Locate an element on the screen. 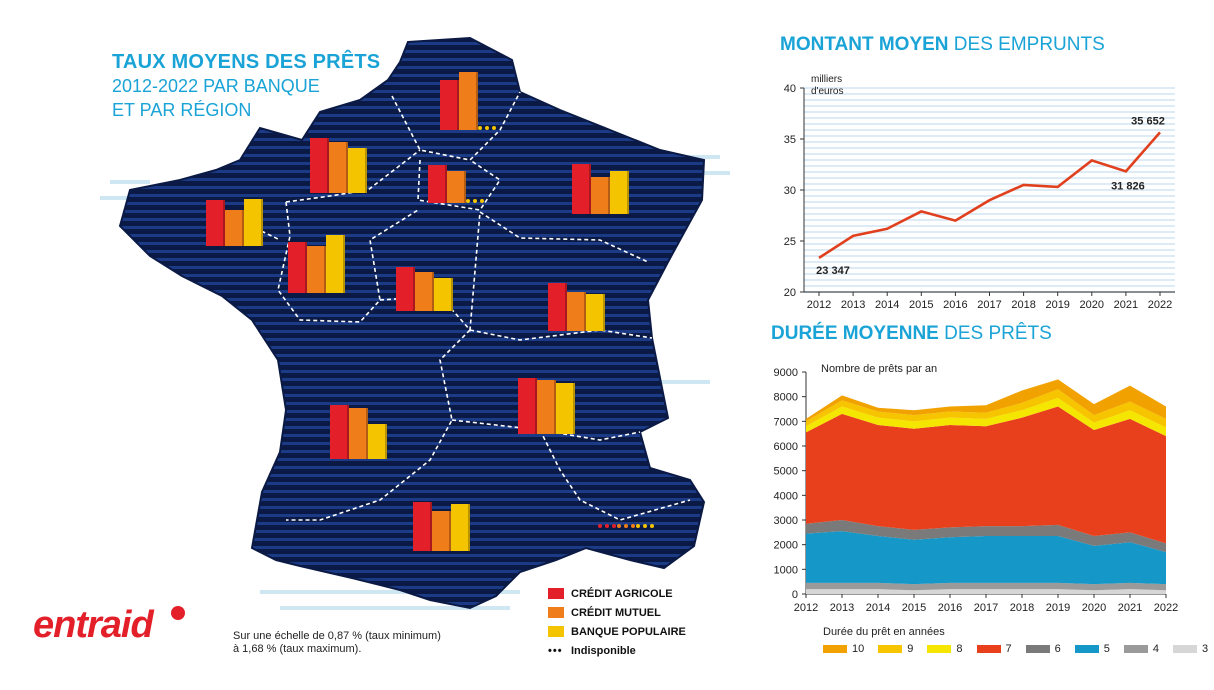 Image resolution: width=1214 pixels, height=690 pixels. footnote-line: à 1,68 % (taux maximum). is located at coordinates (297, 649).